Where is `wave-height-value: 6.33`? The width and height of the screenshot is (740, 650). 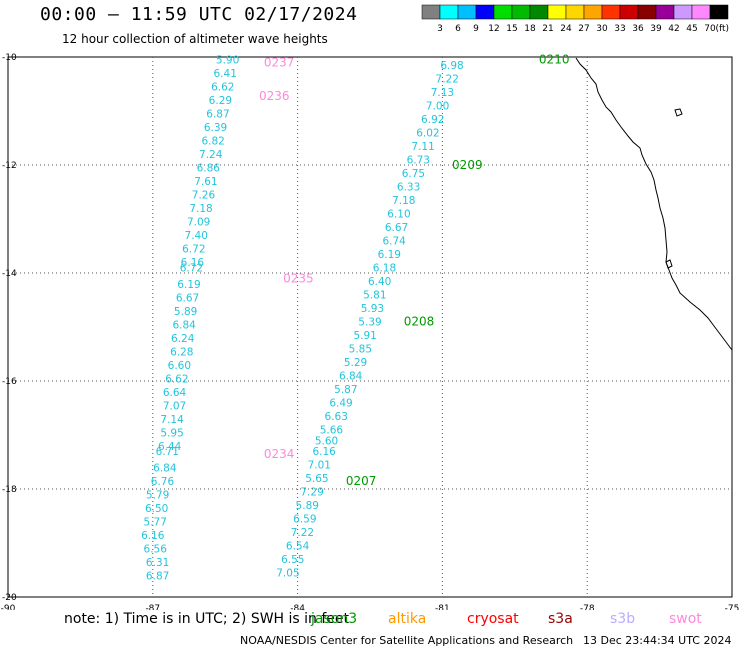 wave-height-value: 6.33 is located at coordinates (408, 188).